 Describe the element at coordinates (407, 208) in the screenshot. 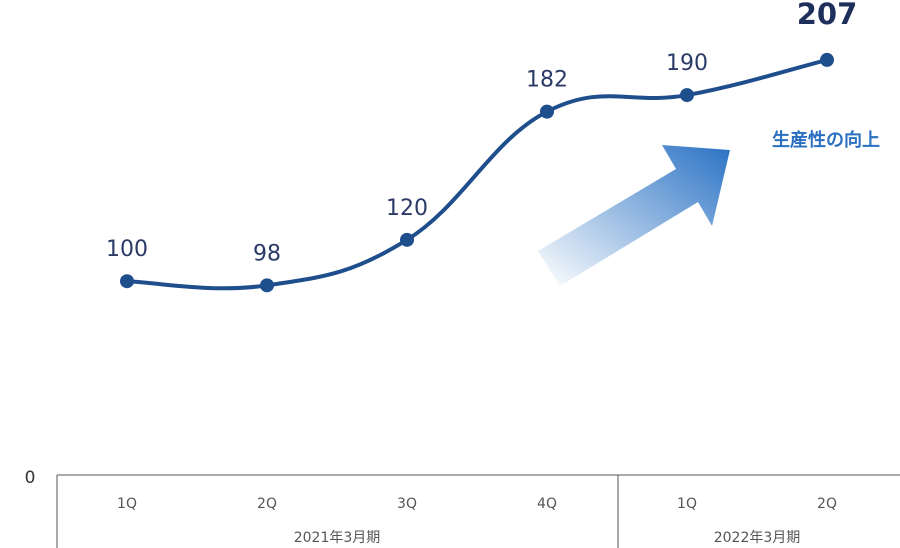

I see `data-label: 120` at that location.